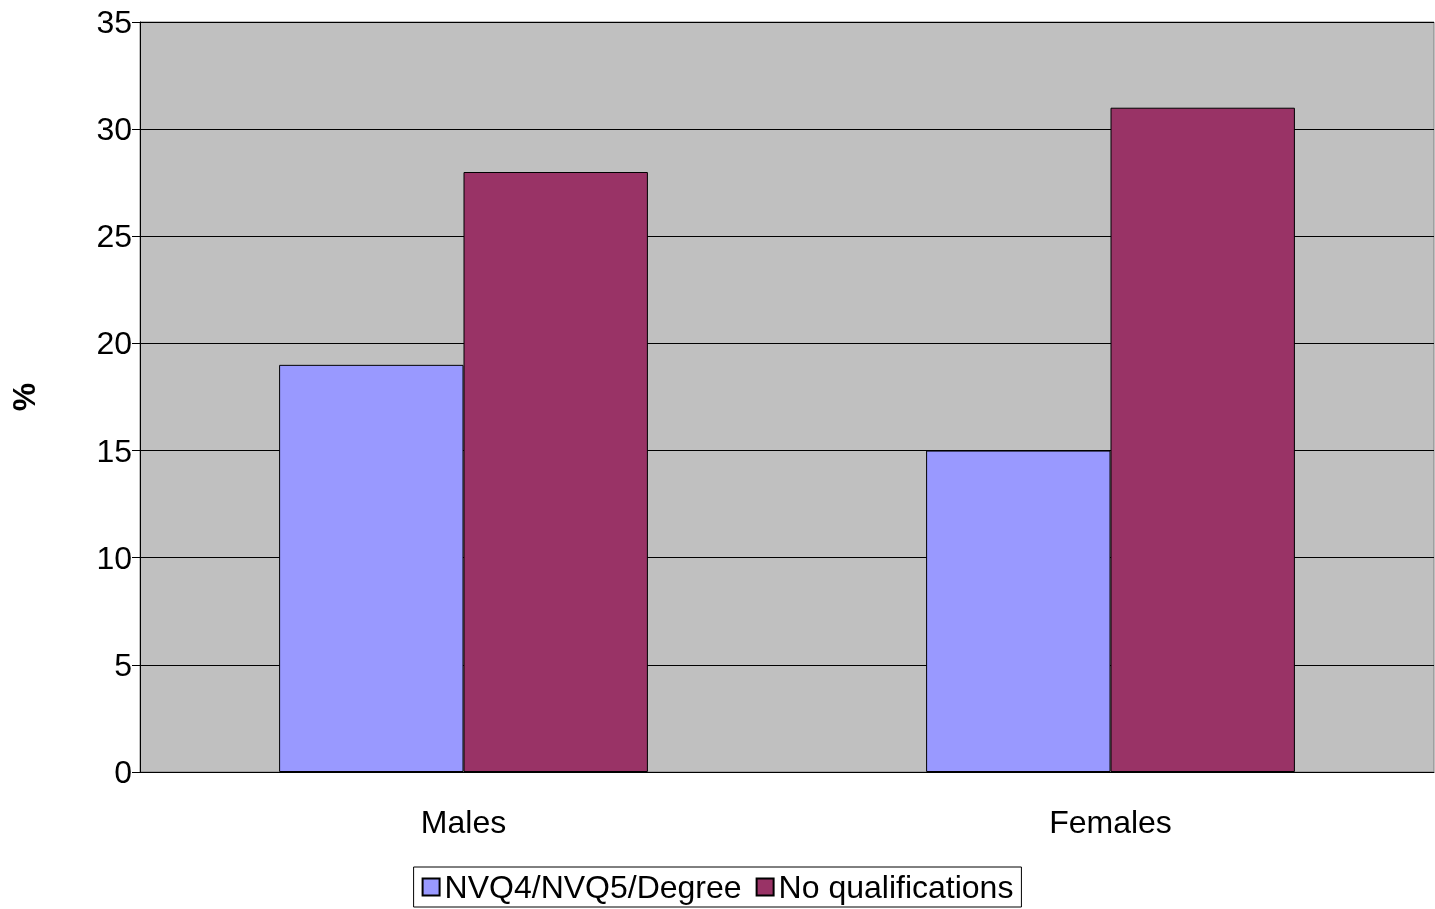  I want to click on y-tick-label: 20, so click(114, 343).